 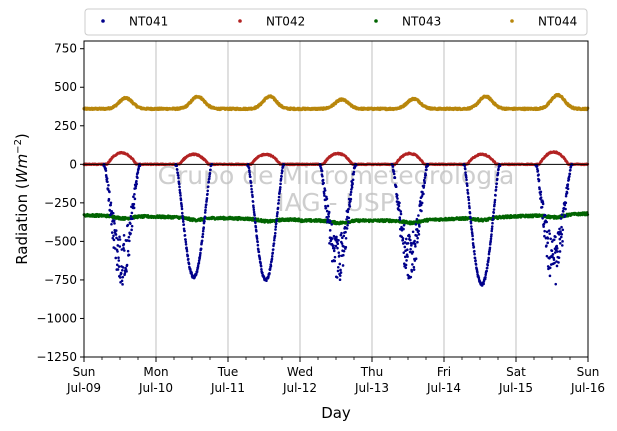 I want to click on y-axis-label-main: Radiation (, so click(x=22, y=224).